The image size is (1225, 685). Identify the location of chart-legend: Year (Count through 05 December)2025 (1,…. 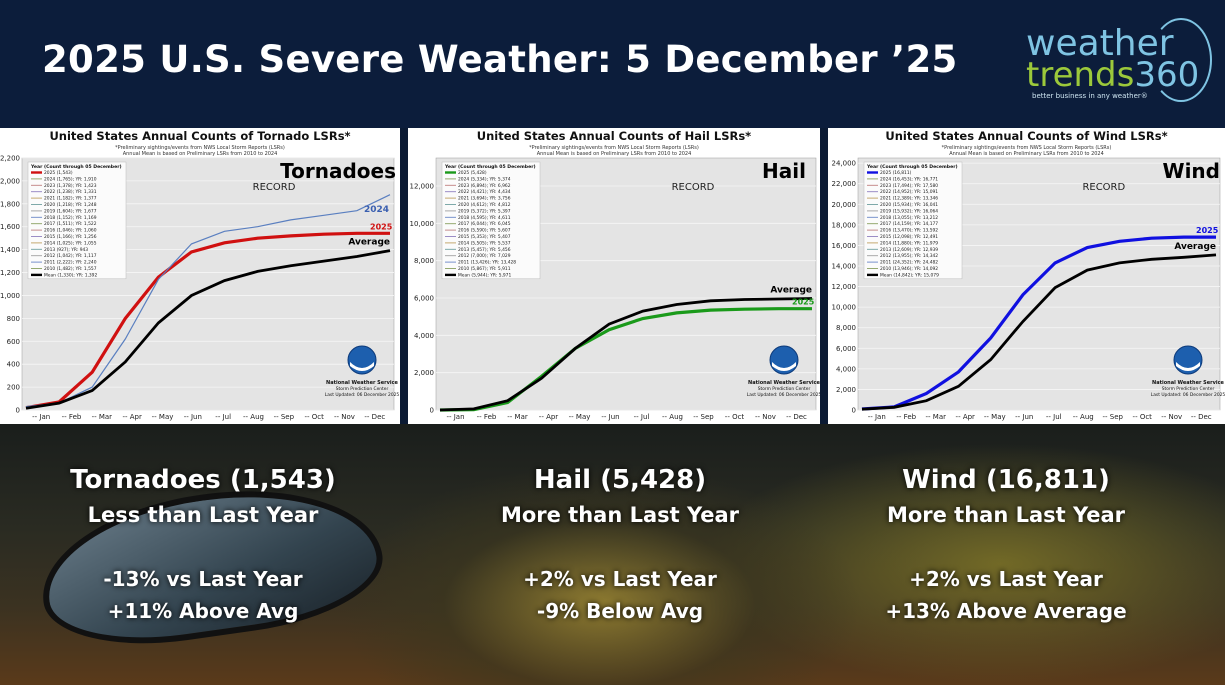
(77, 220).